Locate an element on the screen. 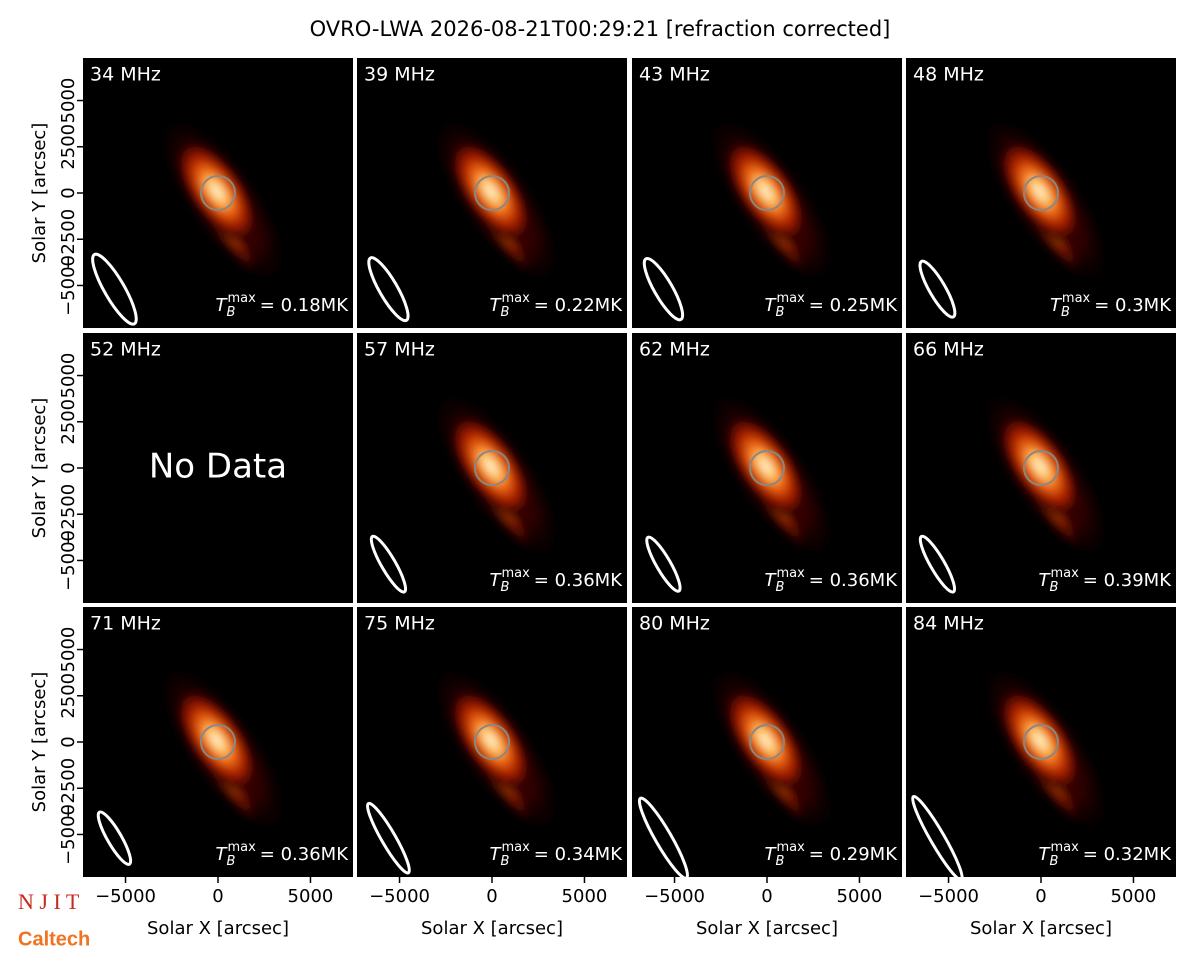 The width and height of the screenshot is (1200, 975). tb-value: = 0.25MK is located at coordinates (853, 305).